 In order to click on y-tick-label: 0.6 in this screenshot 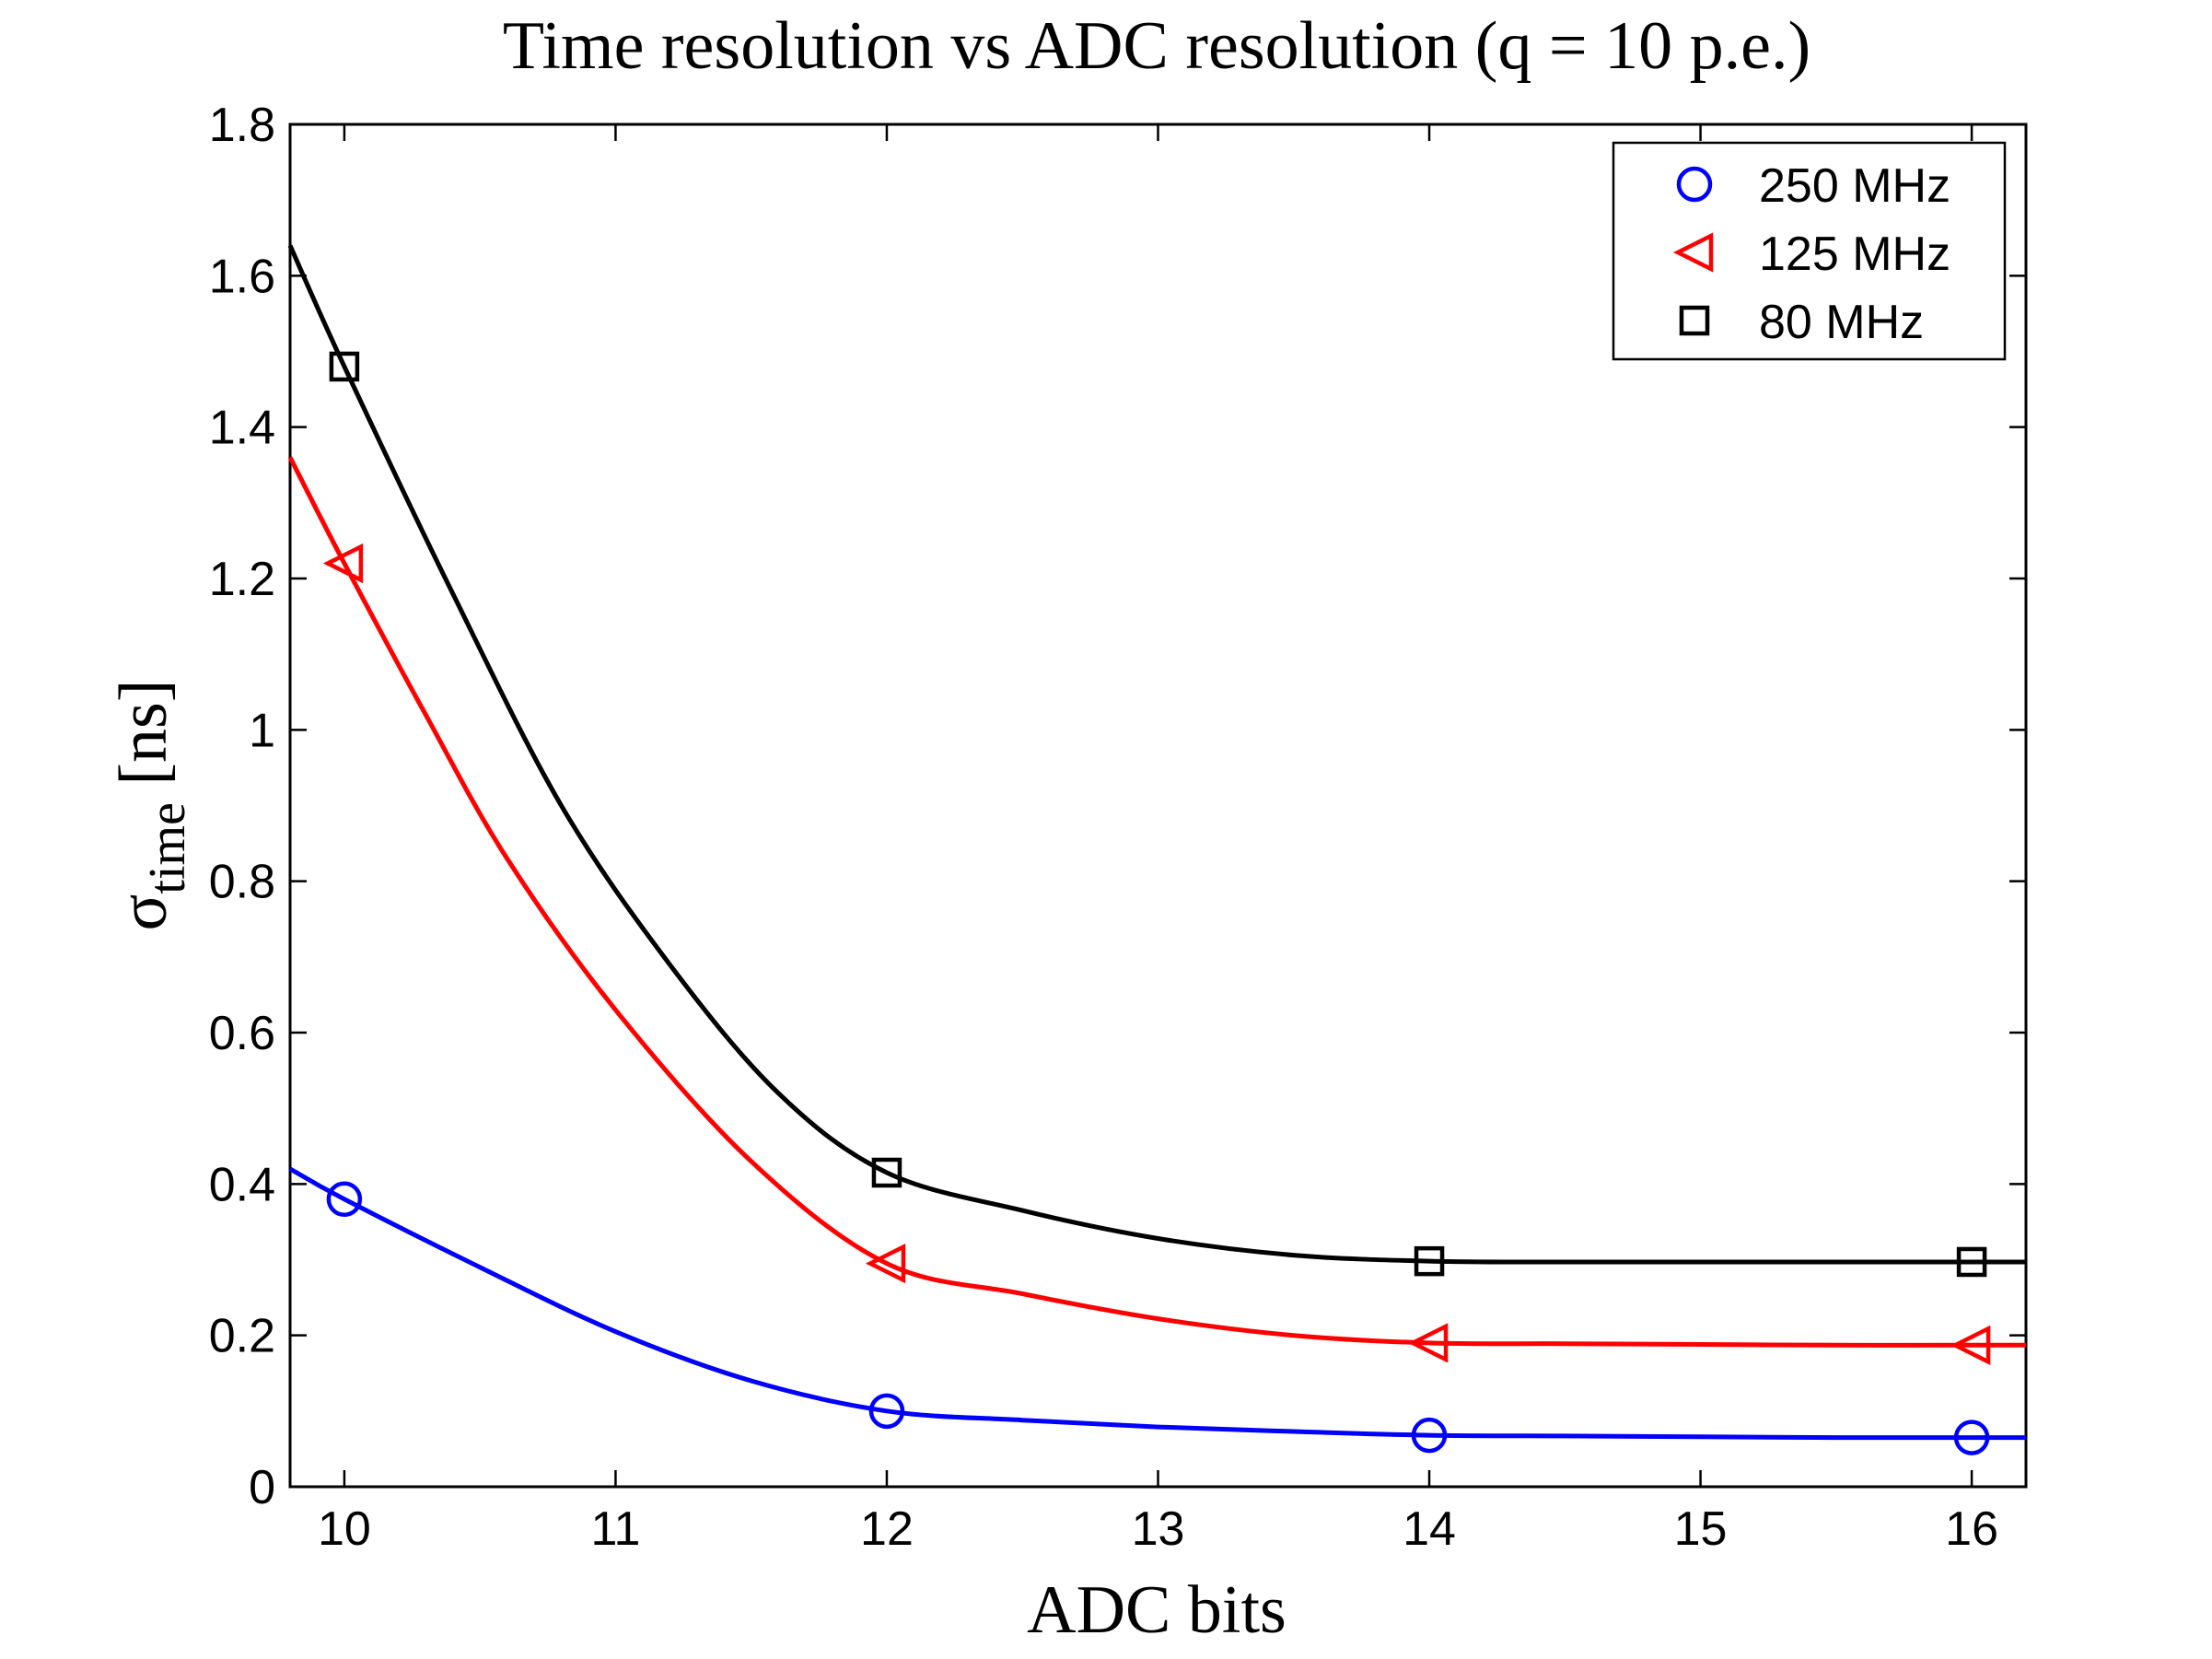, I will do `click(242, 1033)`.